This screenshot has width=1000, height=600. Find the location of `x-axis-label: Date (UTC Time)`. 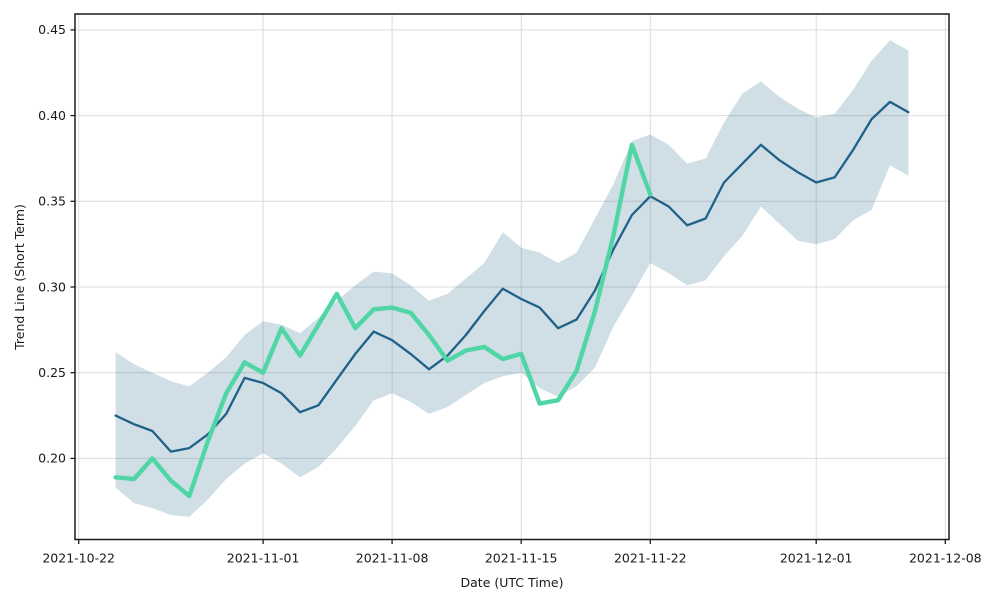

x-axis-label: Date (UTC Time) is located at coordinates (512, 582).